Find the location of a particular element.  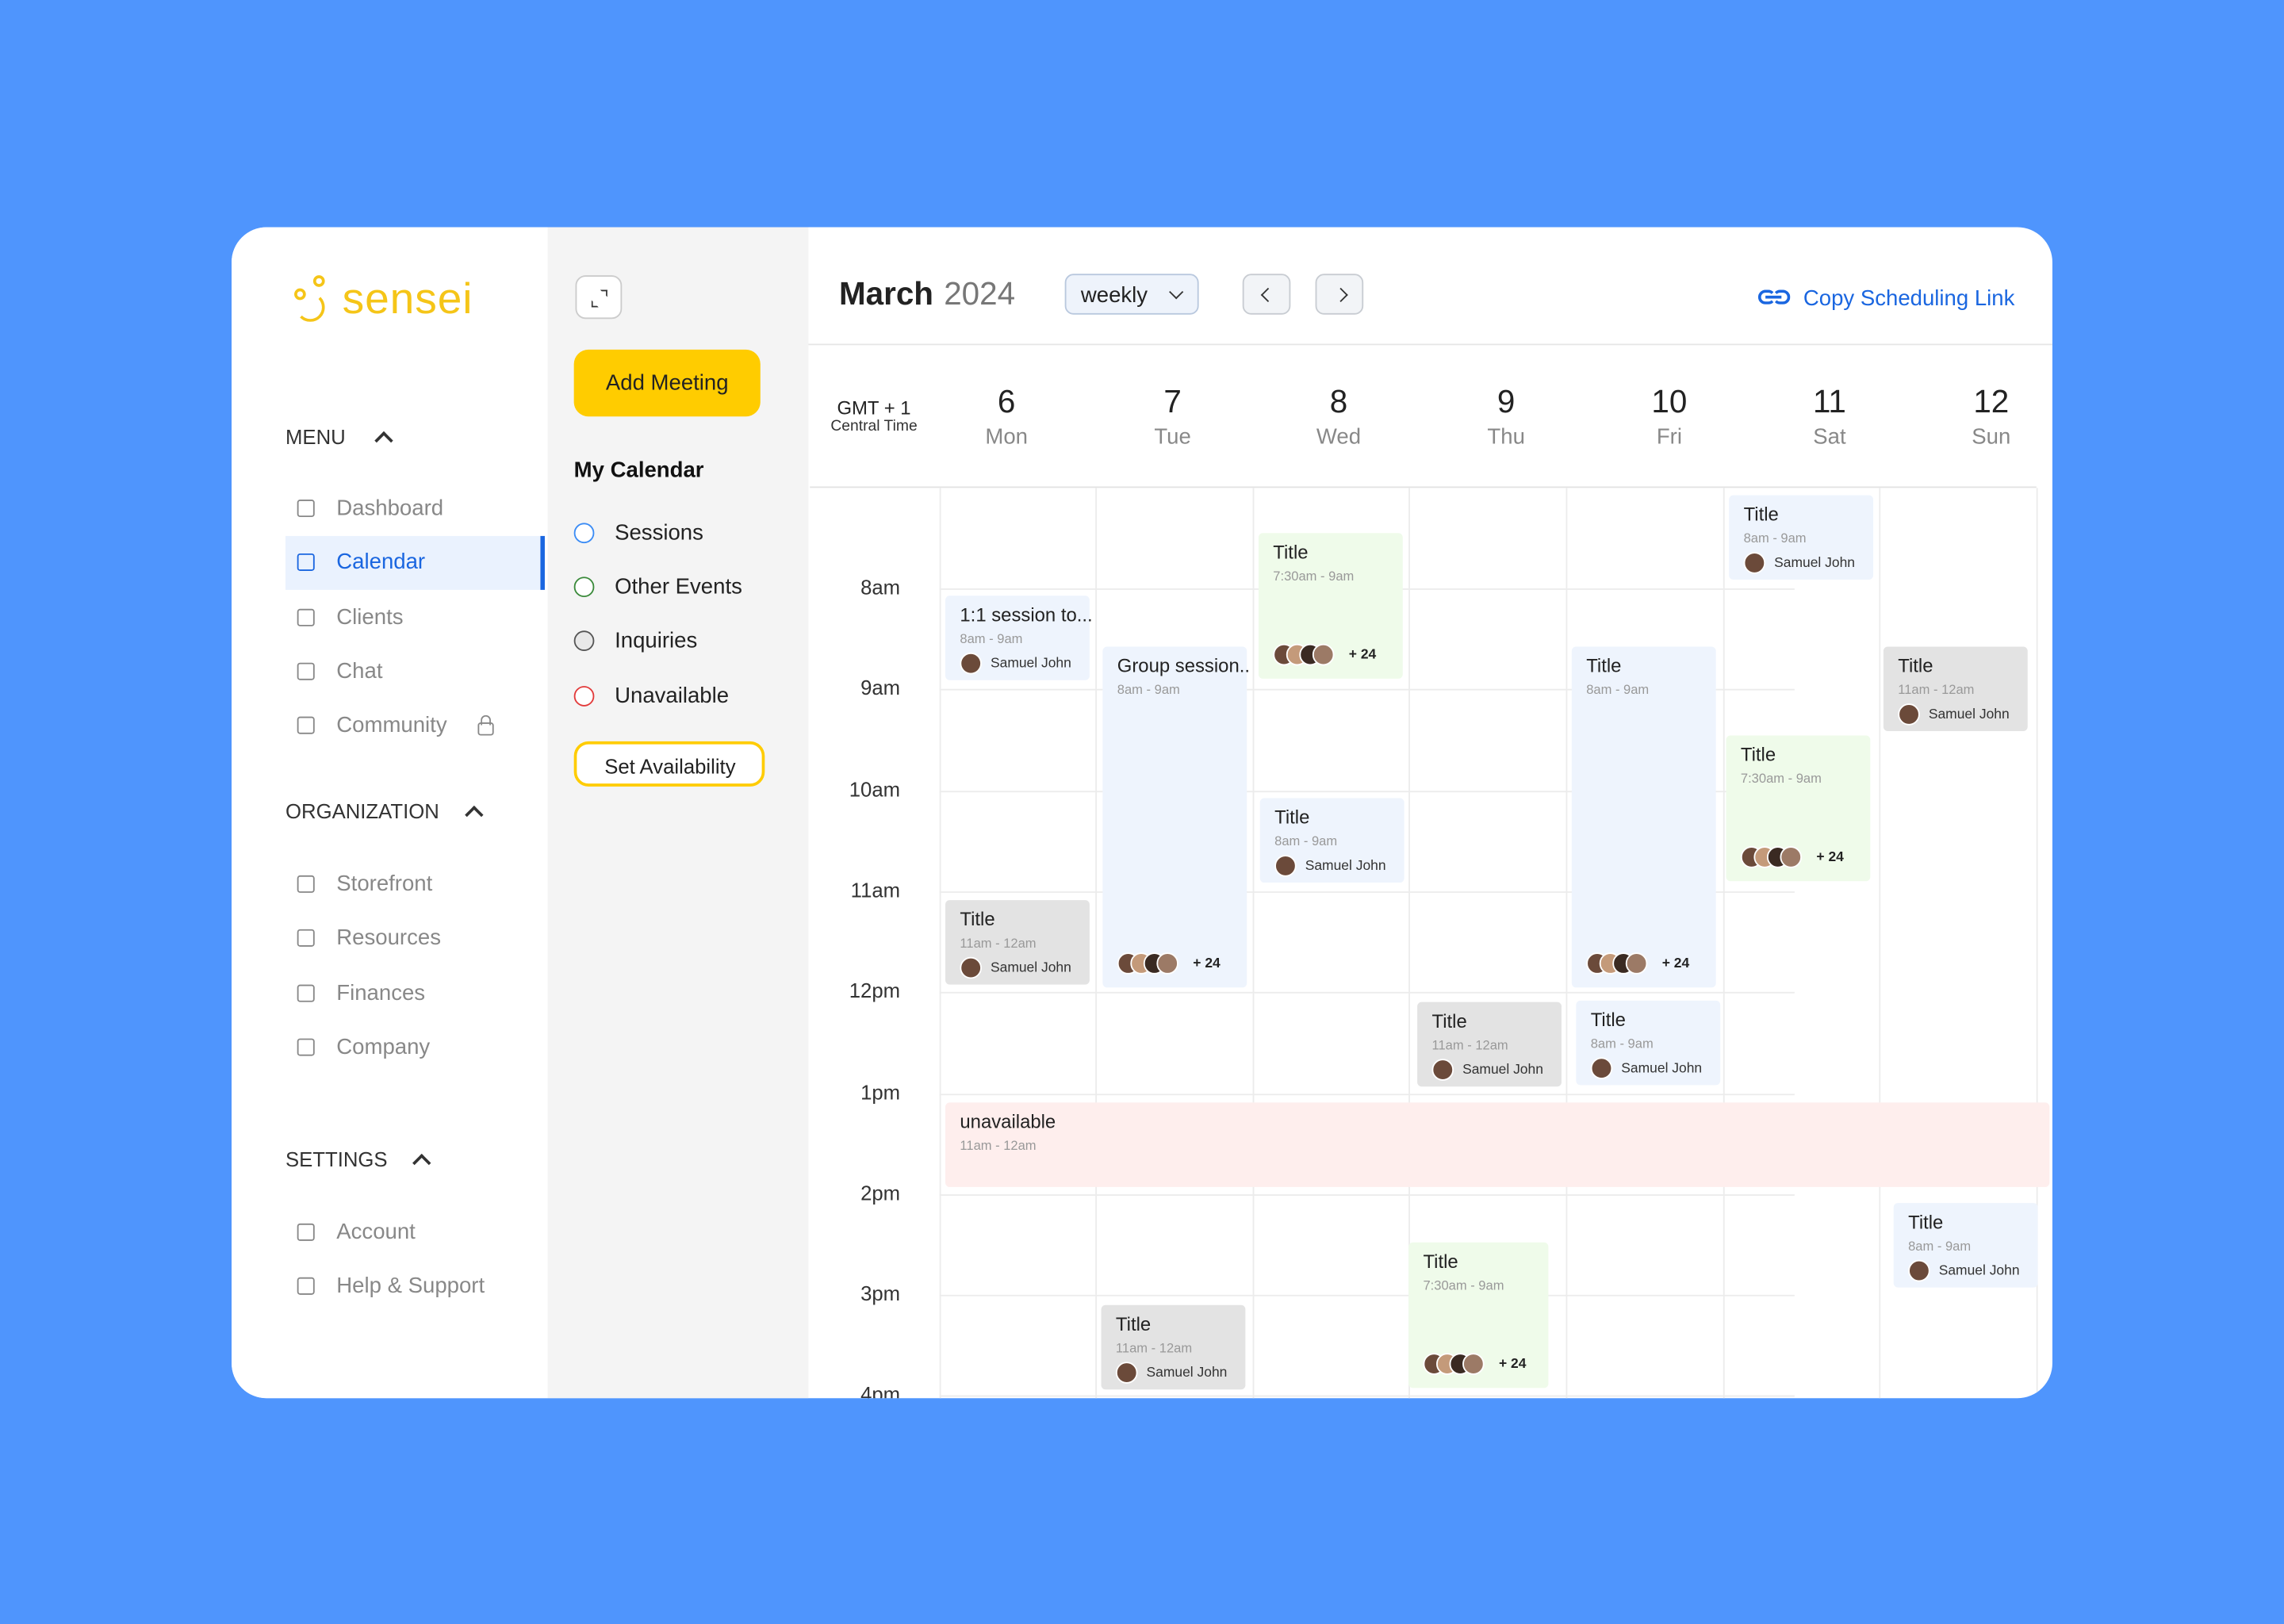

nav-item: Account is located at coordinates (376, 1232).